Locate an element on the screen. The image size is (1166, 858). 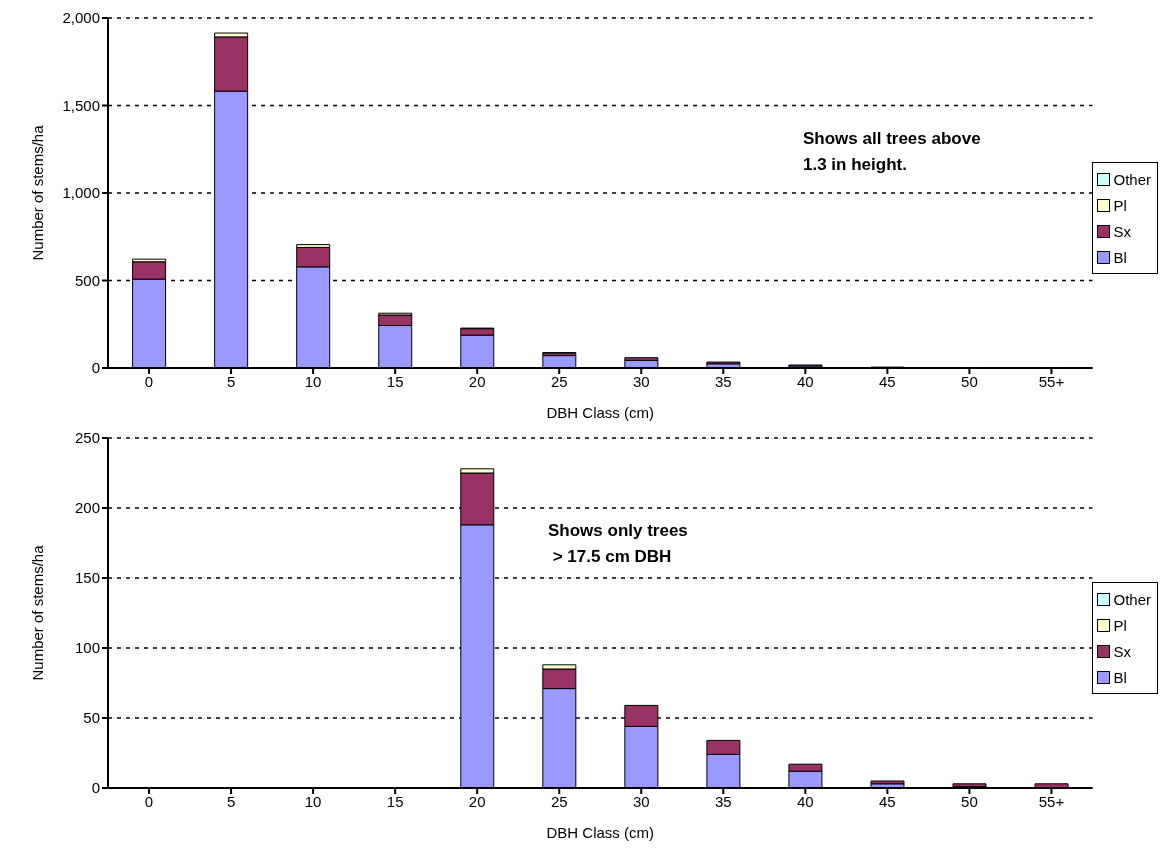
y-tick-label: 200 is located at coordinates (87, 508).